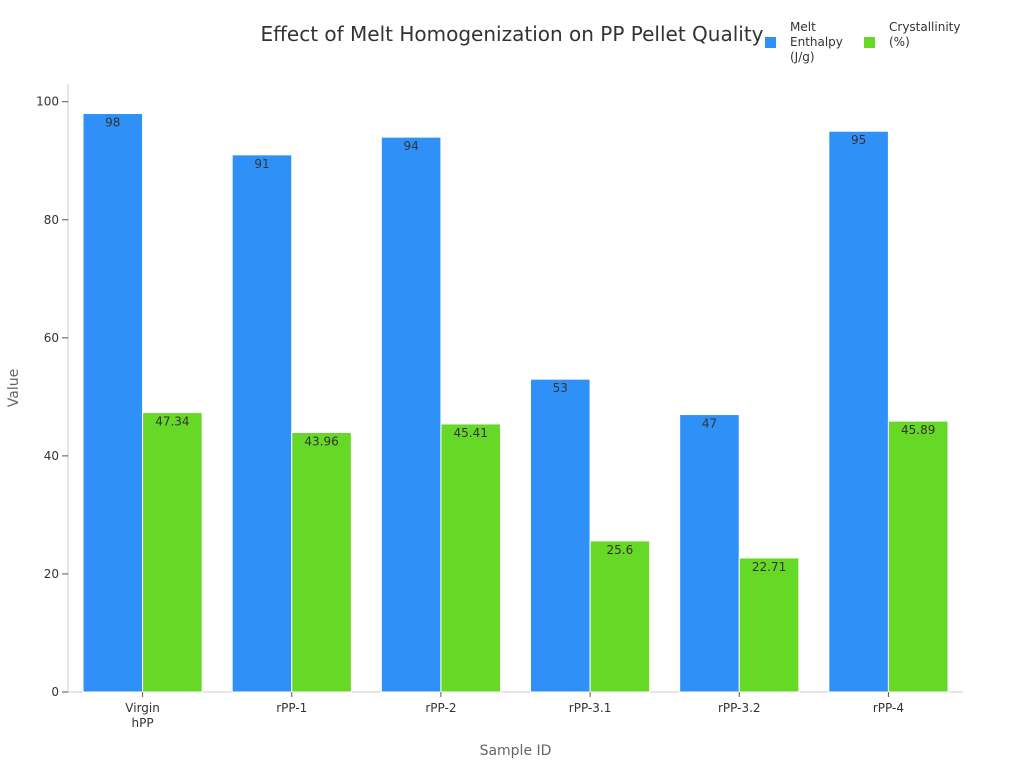 This screenshot has width=1024, height=768. Describe the element at coordinates (471, 433) in the screenshot. I see `data-label: 45.41` at that location.